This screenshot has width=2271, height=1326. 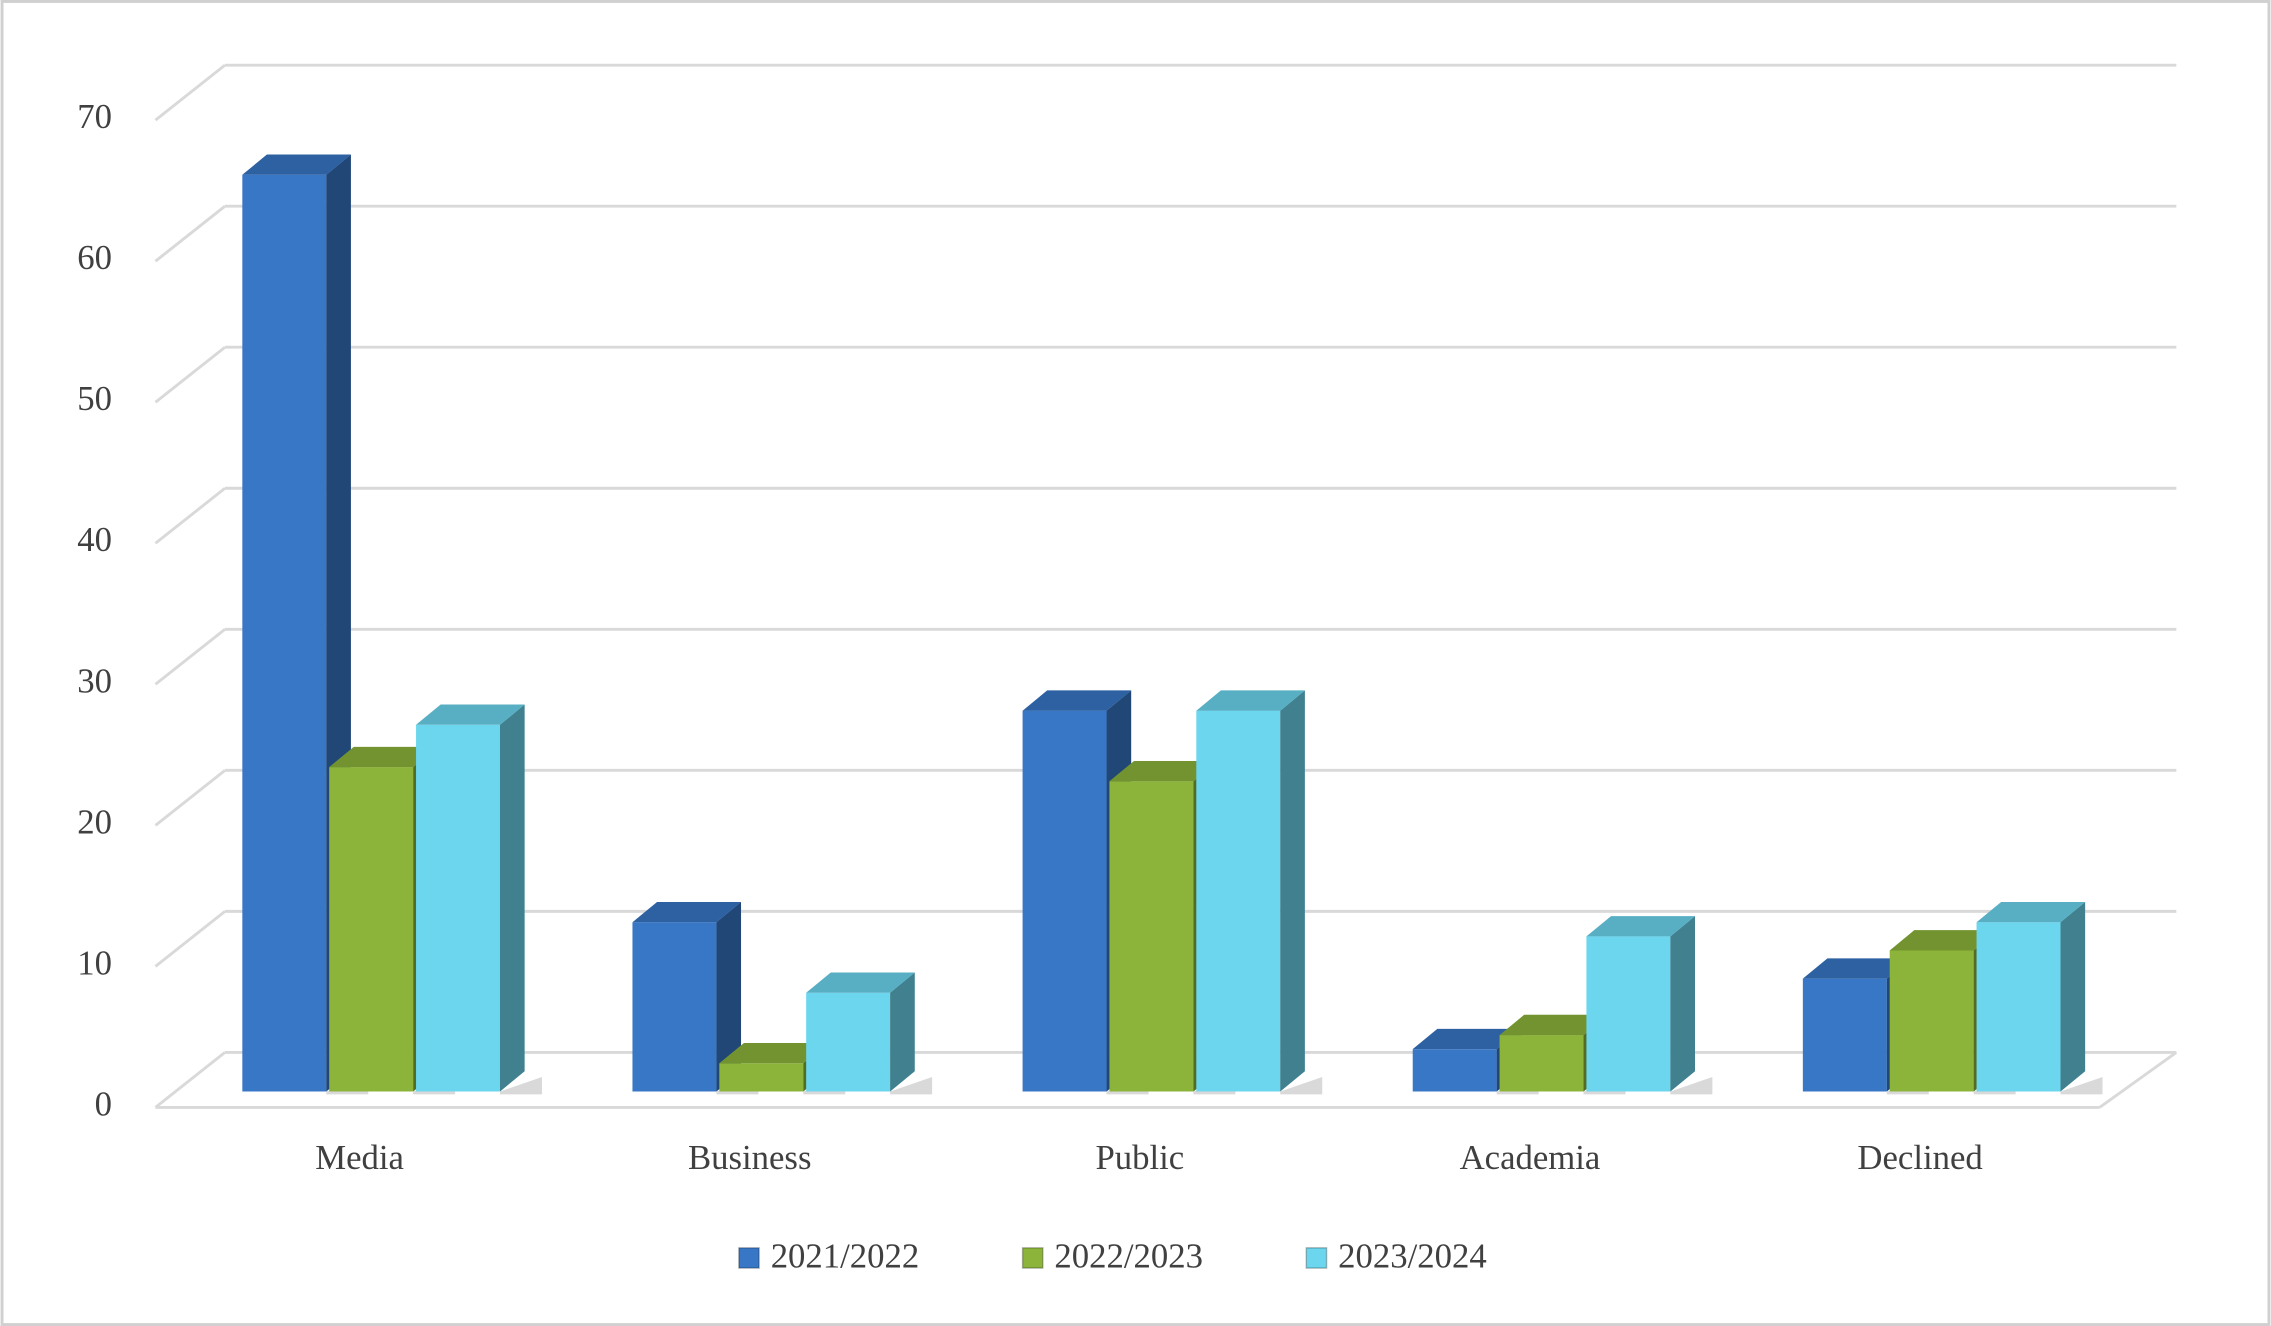 I want to click on legend-label: 2023/2024, so click(x=1412, y=1255).